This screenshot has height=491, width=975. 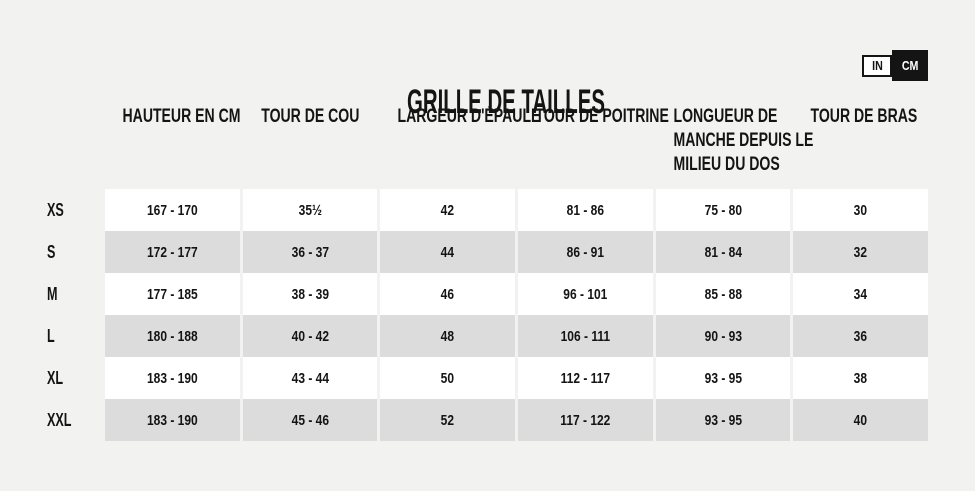 I want to click on size-cell: 38, so click(x=860, y=378).